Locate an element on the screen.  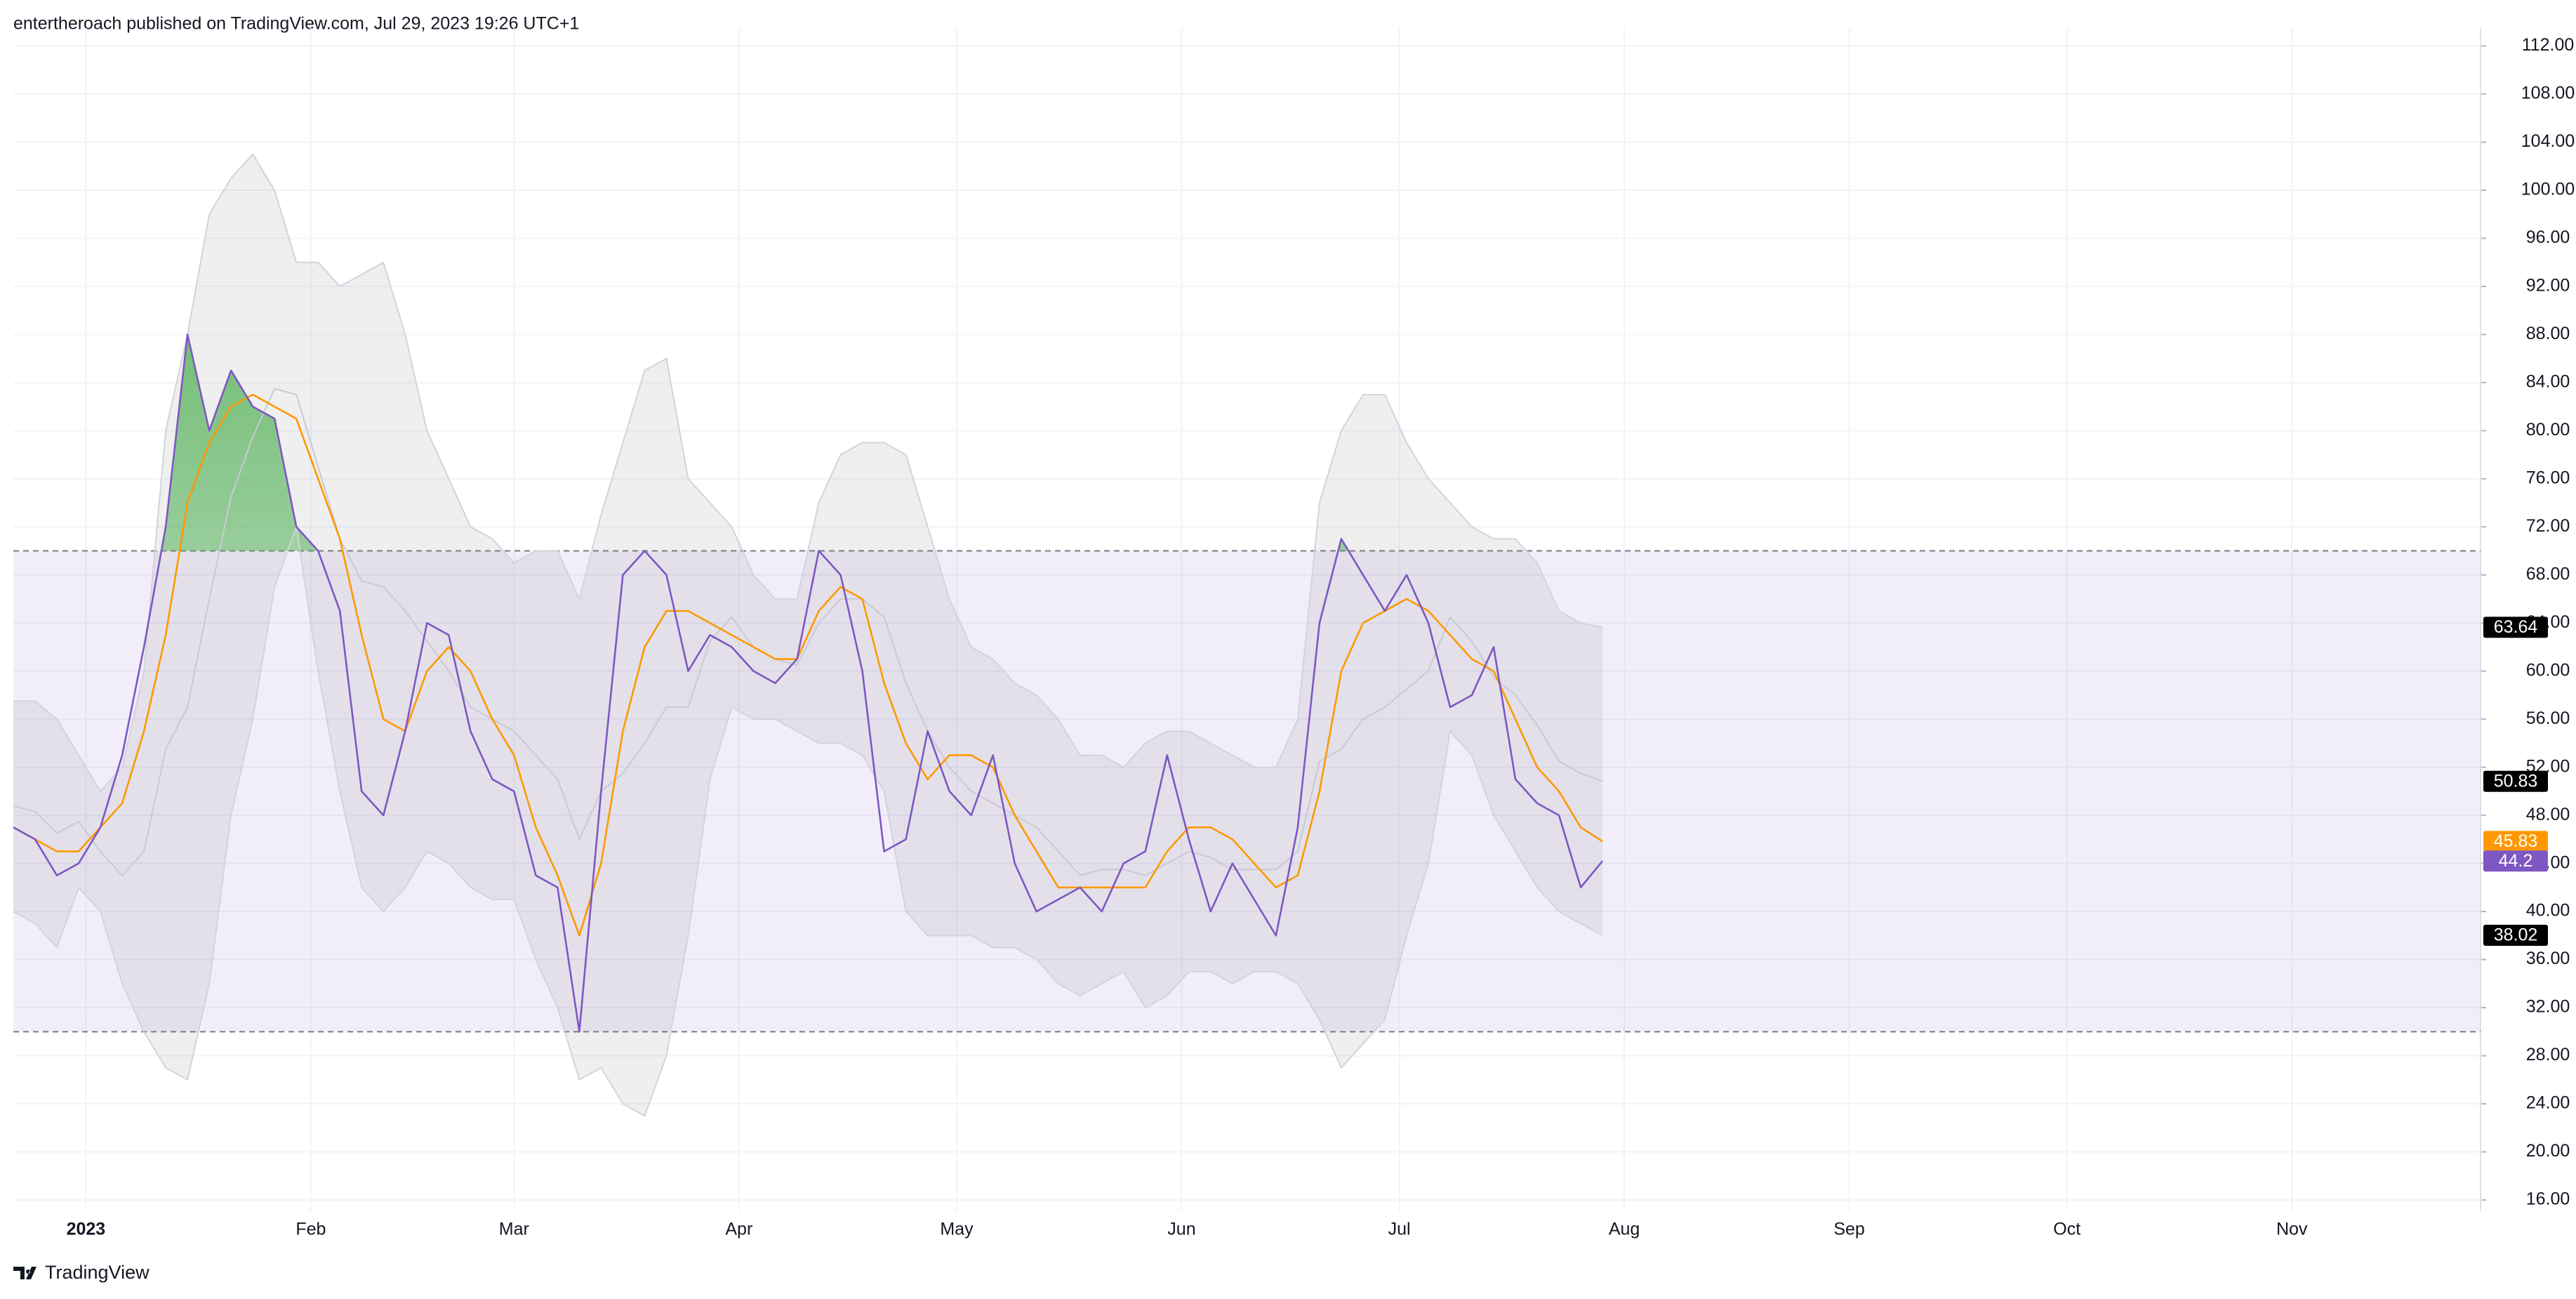
x-tick-label: May is located at coordinates (957, 1229).